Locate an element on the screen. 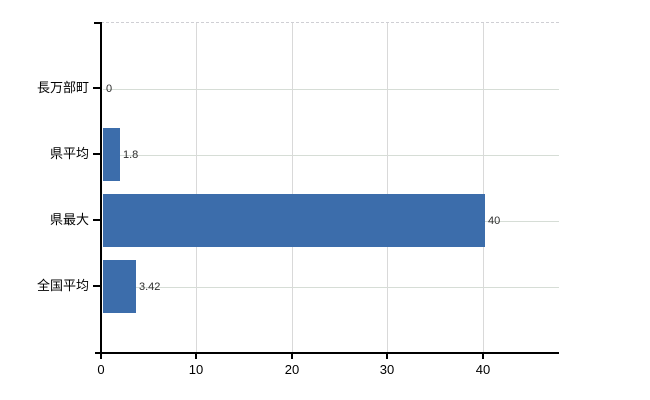 Image resolution: width=650 pixels, height=400 pixels. x-tick-label-0: 0 is located at coordinates (101, 369).